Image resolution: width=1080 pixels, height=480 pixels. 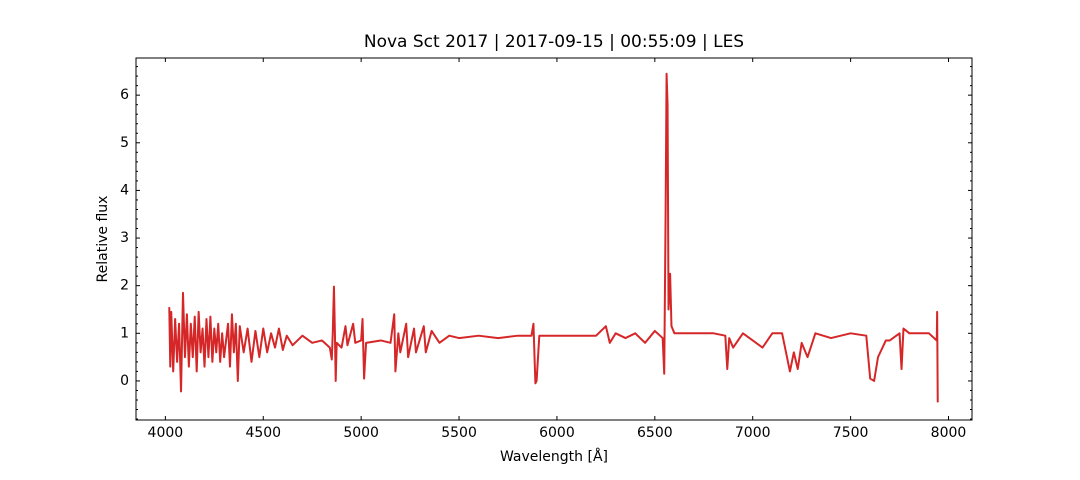 What do you see at coordinates (459, 433) in the screenshot?
I see `x-tick-label: 5500` at bounding box center [459, 433].